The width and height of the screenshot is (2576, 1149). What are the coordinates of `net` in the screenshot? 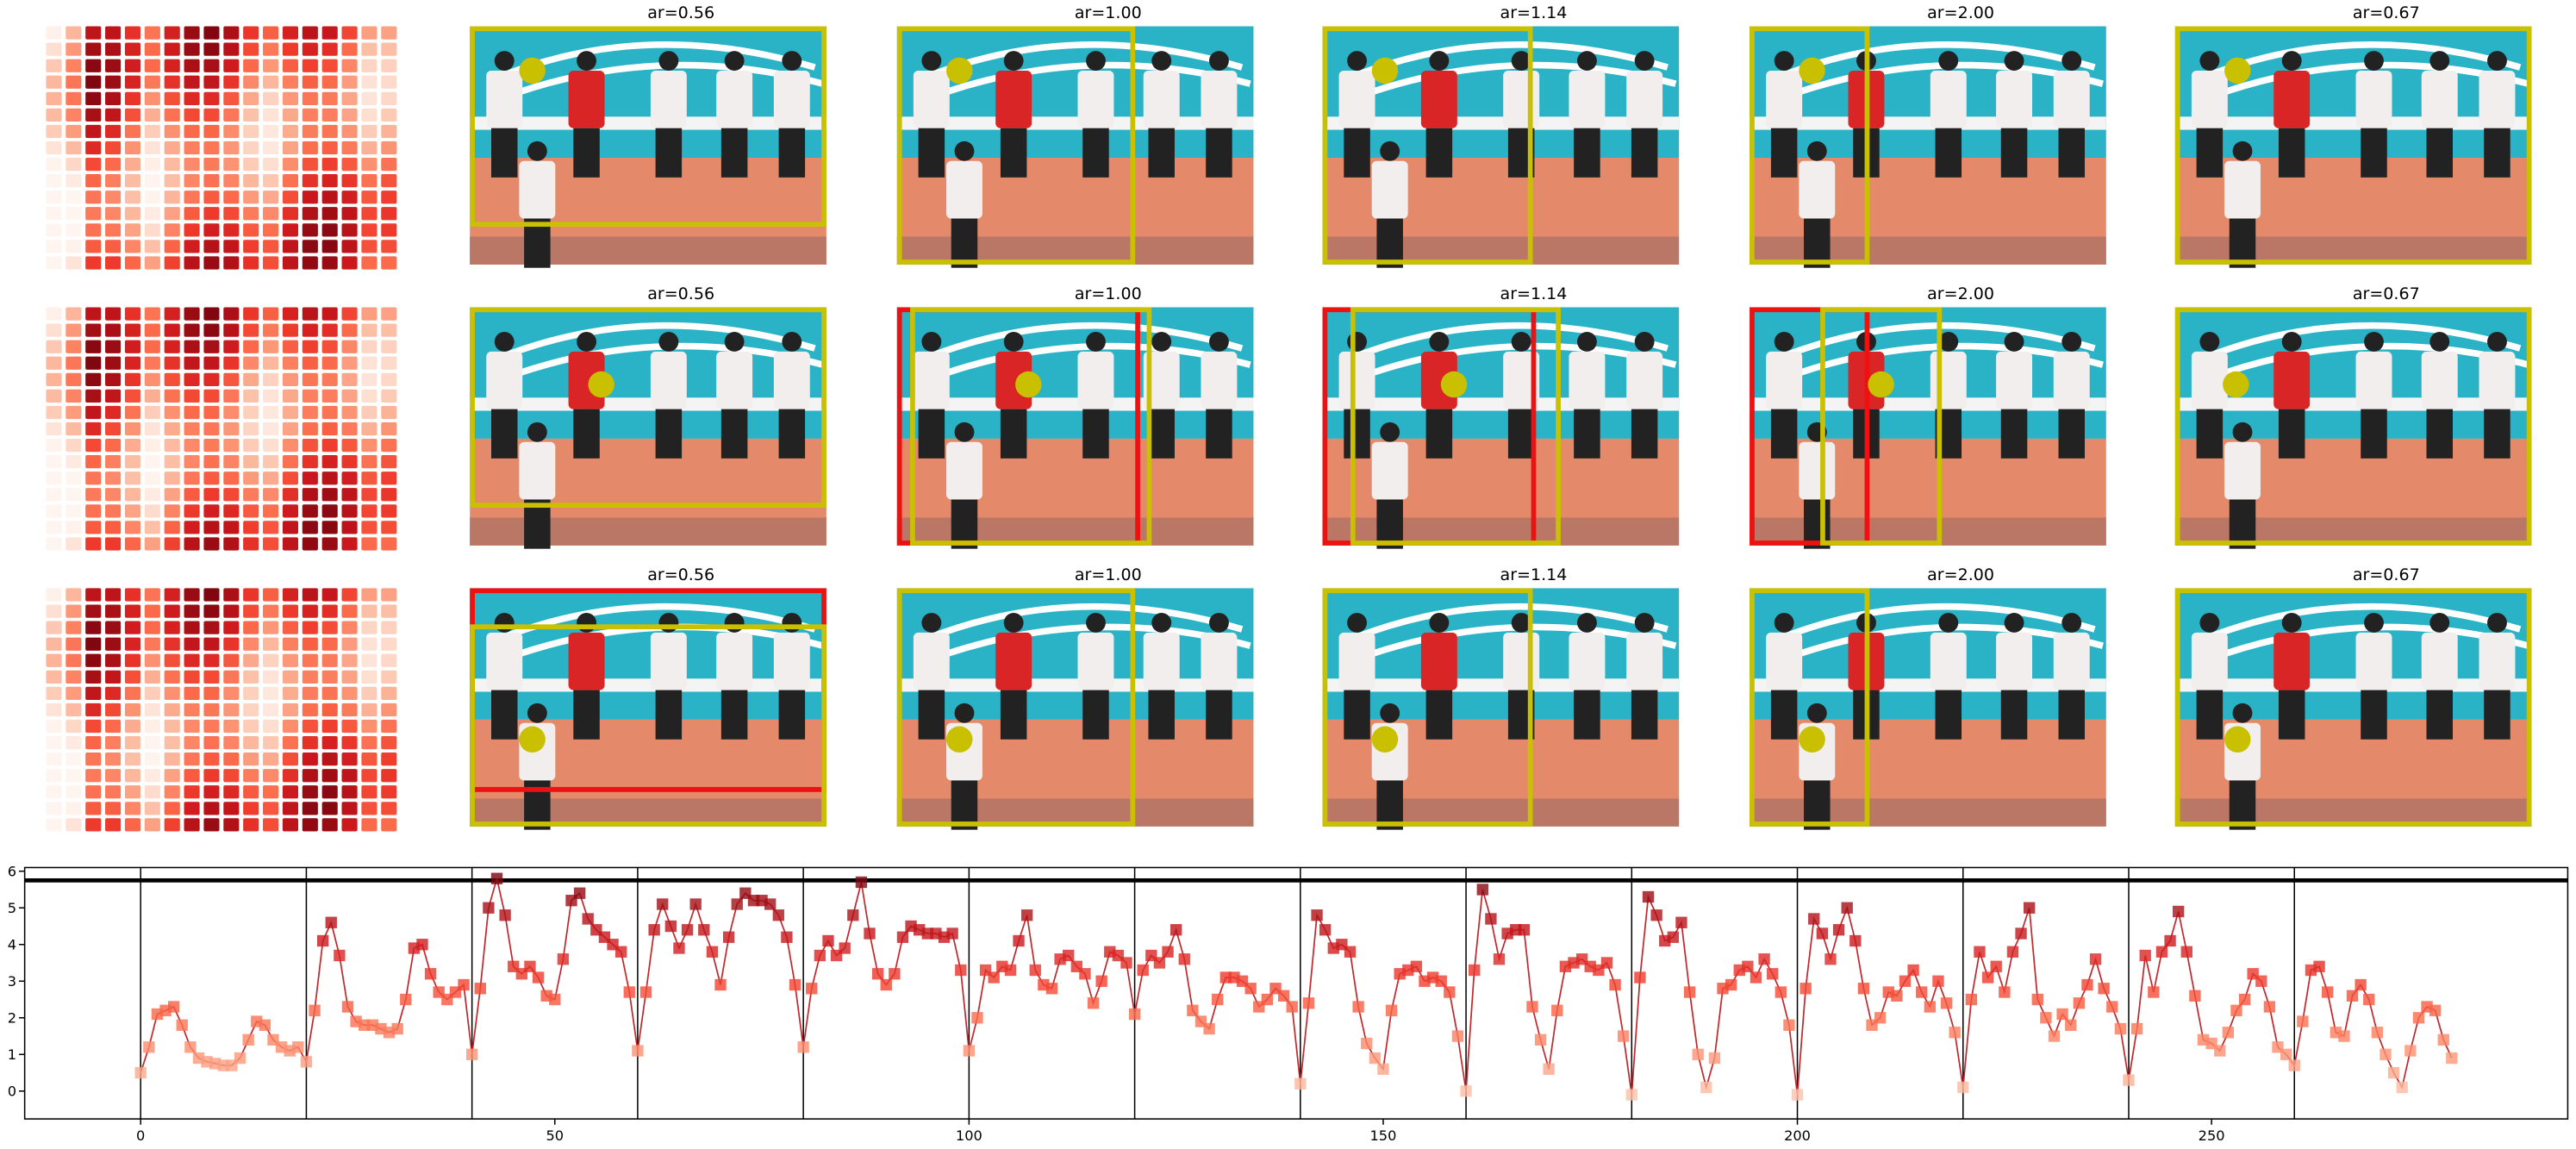 It's located at (1501, 123).